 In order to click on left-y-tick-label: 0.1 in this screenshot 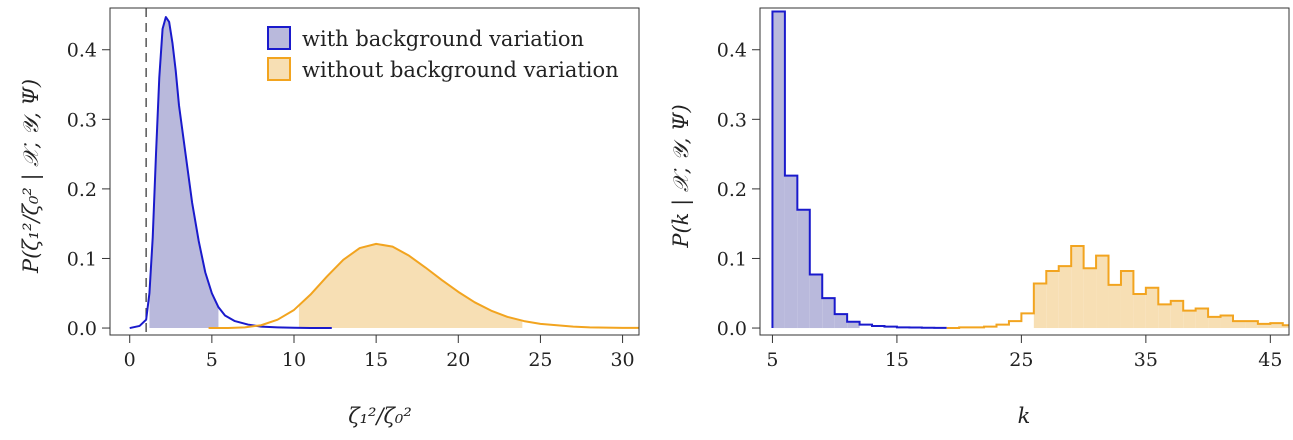, I will do `click(82, 259)`.